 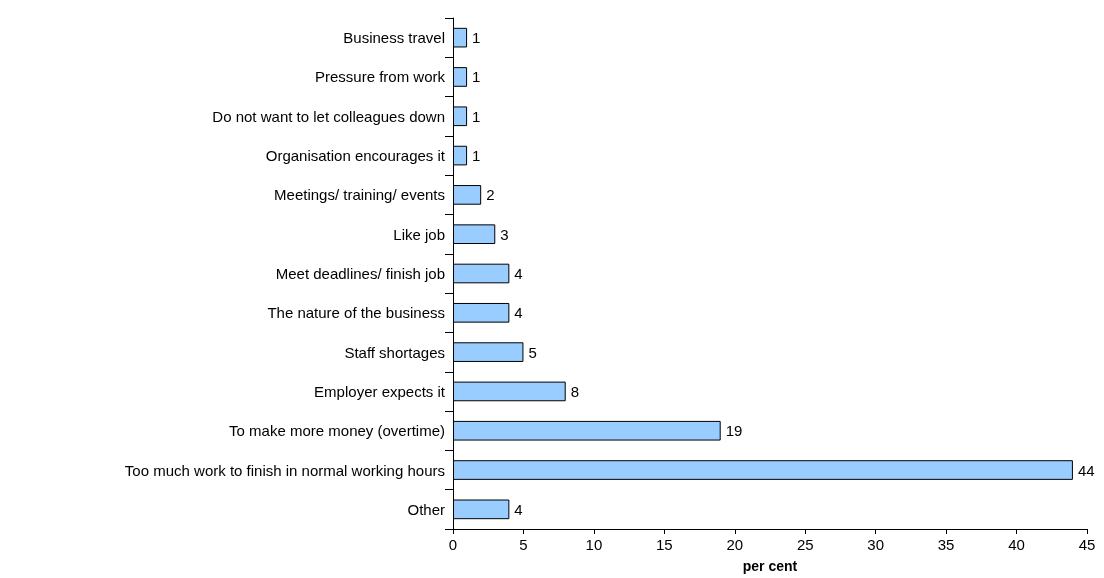 I want to click on x-tick-label: 10, so click(x=594, y=544).